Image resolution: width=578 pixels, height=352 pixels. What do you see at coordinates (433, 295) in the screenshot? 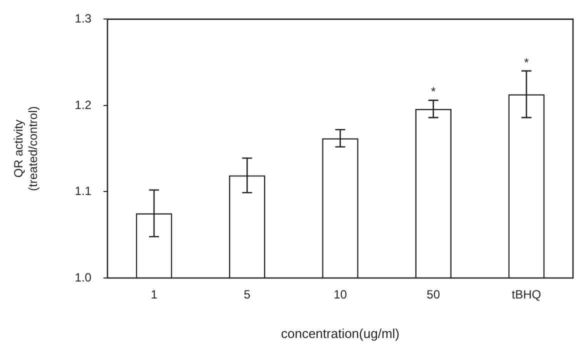
I see `x-tick-label: 50` at bounding box center [433, 295].